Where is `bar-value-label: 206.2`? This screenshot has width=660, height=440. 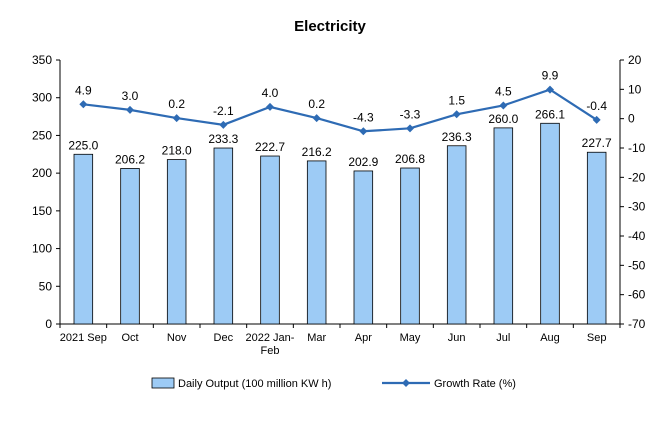 bar-value-label: 206.2 is located at coordinates (130, 159).